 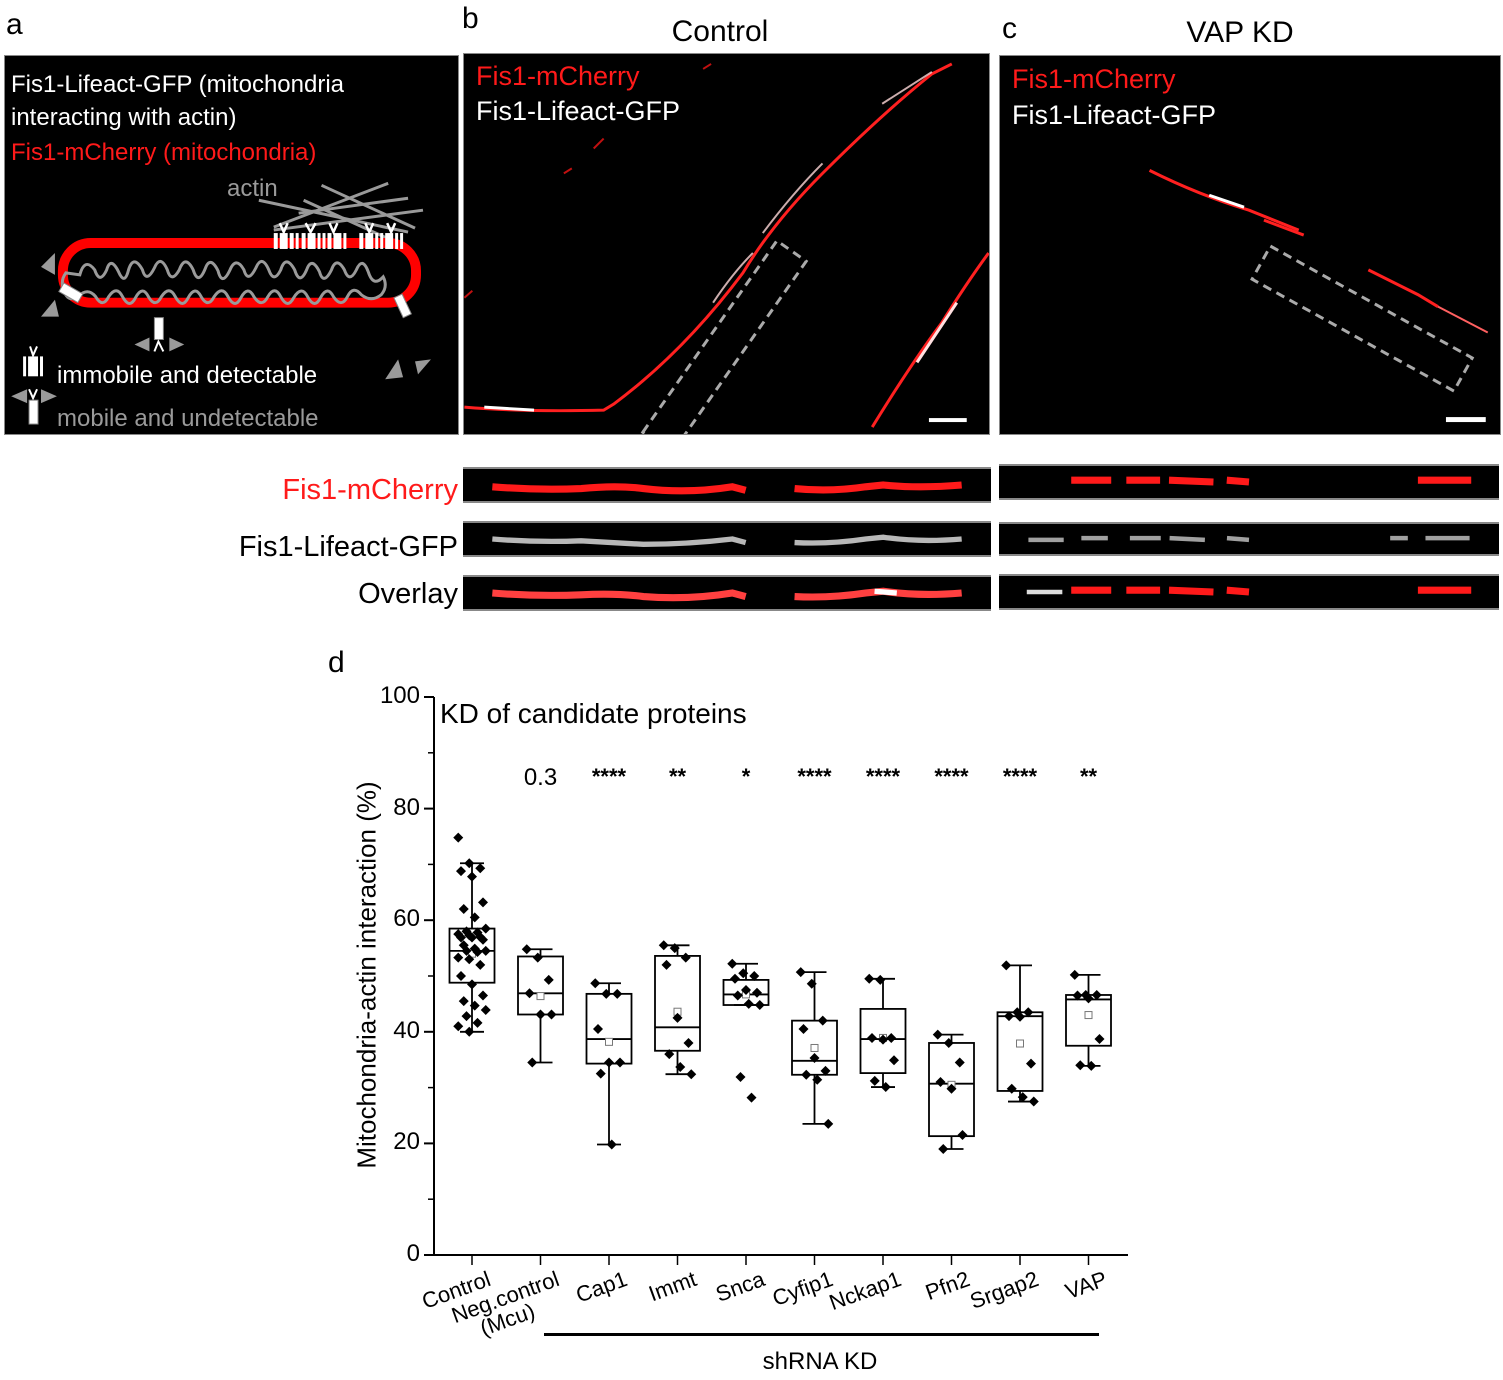 What do you see at coordinates (1318, 296) in the screenshot?
I see `vap-kd-micrograph-image` at bounding box center [1318, 296].